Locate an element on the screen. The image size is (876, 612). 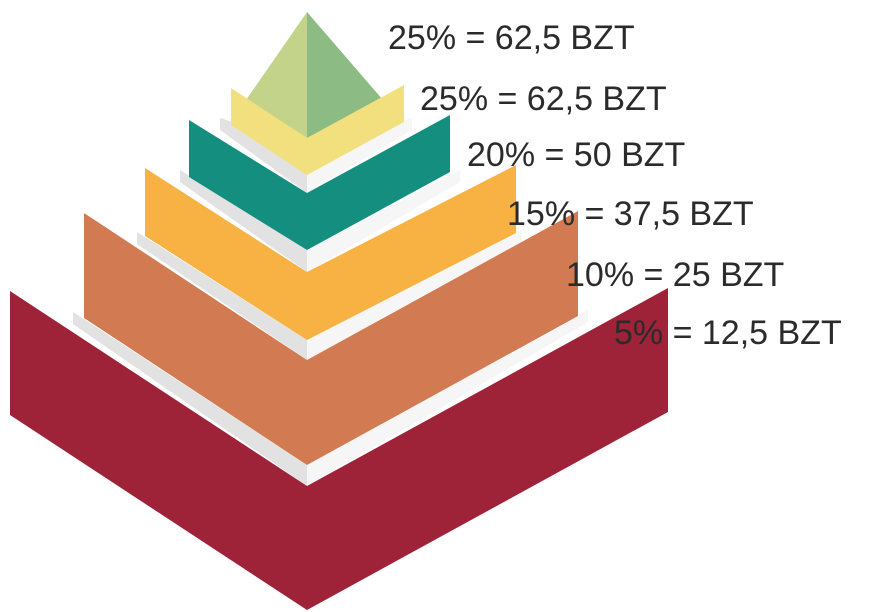
tier-label-3: 20% = 50 BZT is located at coordinates (576, 155).